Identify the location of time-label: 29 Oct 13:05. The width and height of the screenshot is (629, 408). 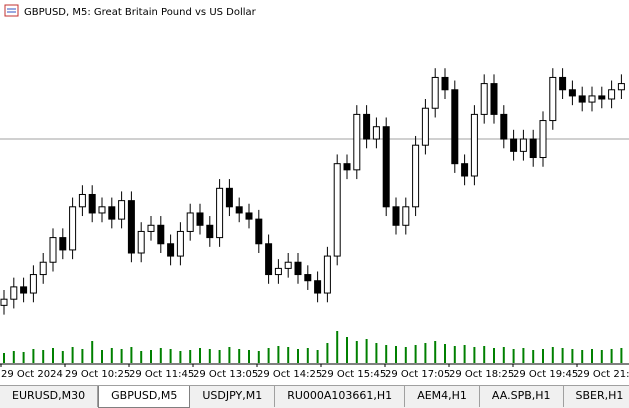
(225, 374).